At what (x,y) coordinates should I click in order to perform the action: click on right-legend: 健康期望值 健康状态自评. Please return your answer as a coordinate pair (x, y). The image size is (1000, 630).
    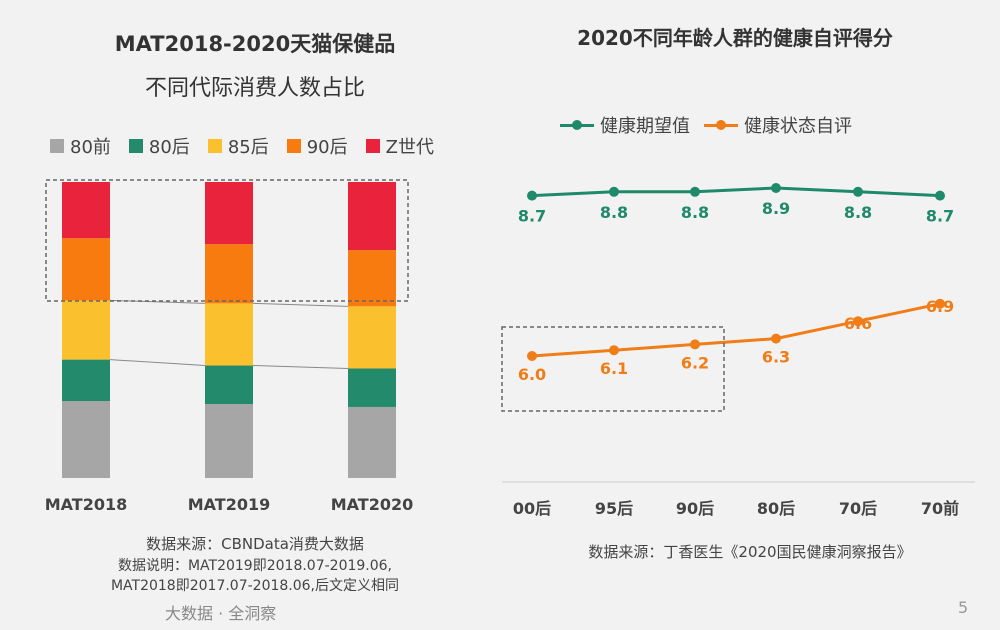
    Looking at the image, I should click on (713, 125).